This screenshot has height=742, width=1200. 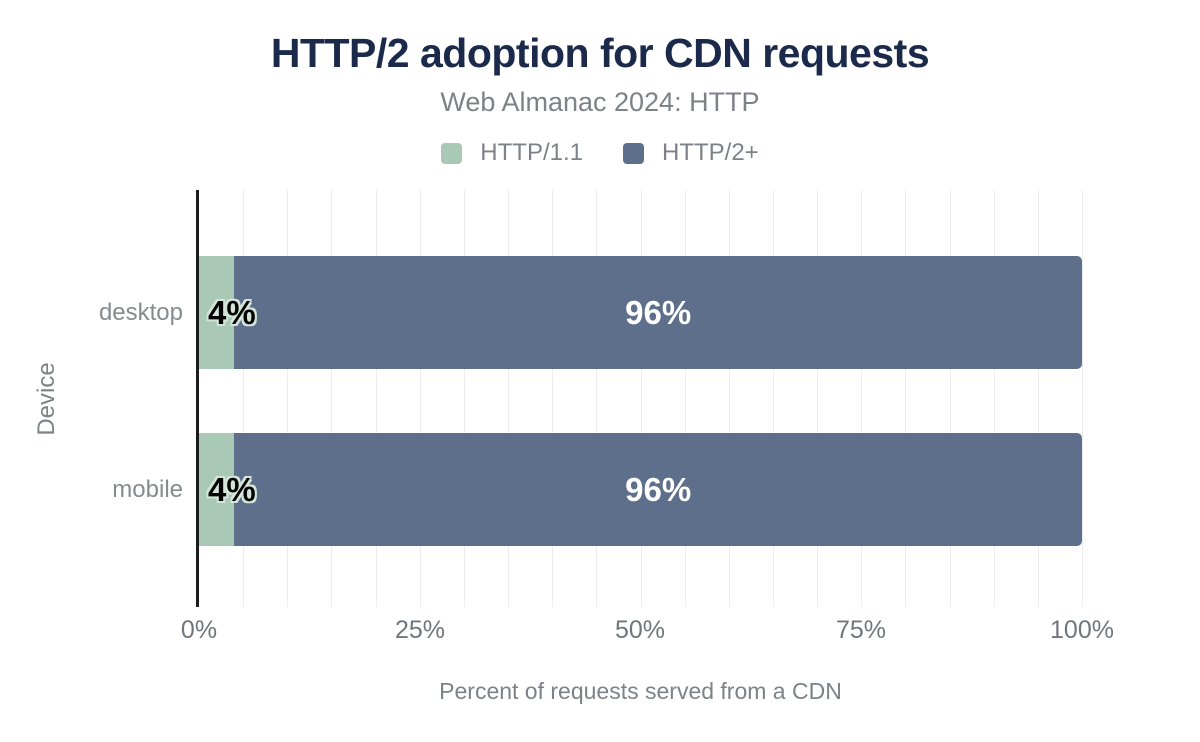 What do you see at coordinates (46, 399) in the screenshot?
I see `y-axis-title: Device` at bounding box center [46, 399].